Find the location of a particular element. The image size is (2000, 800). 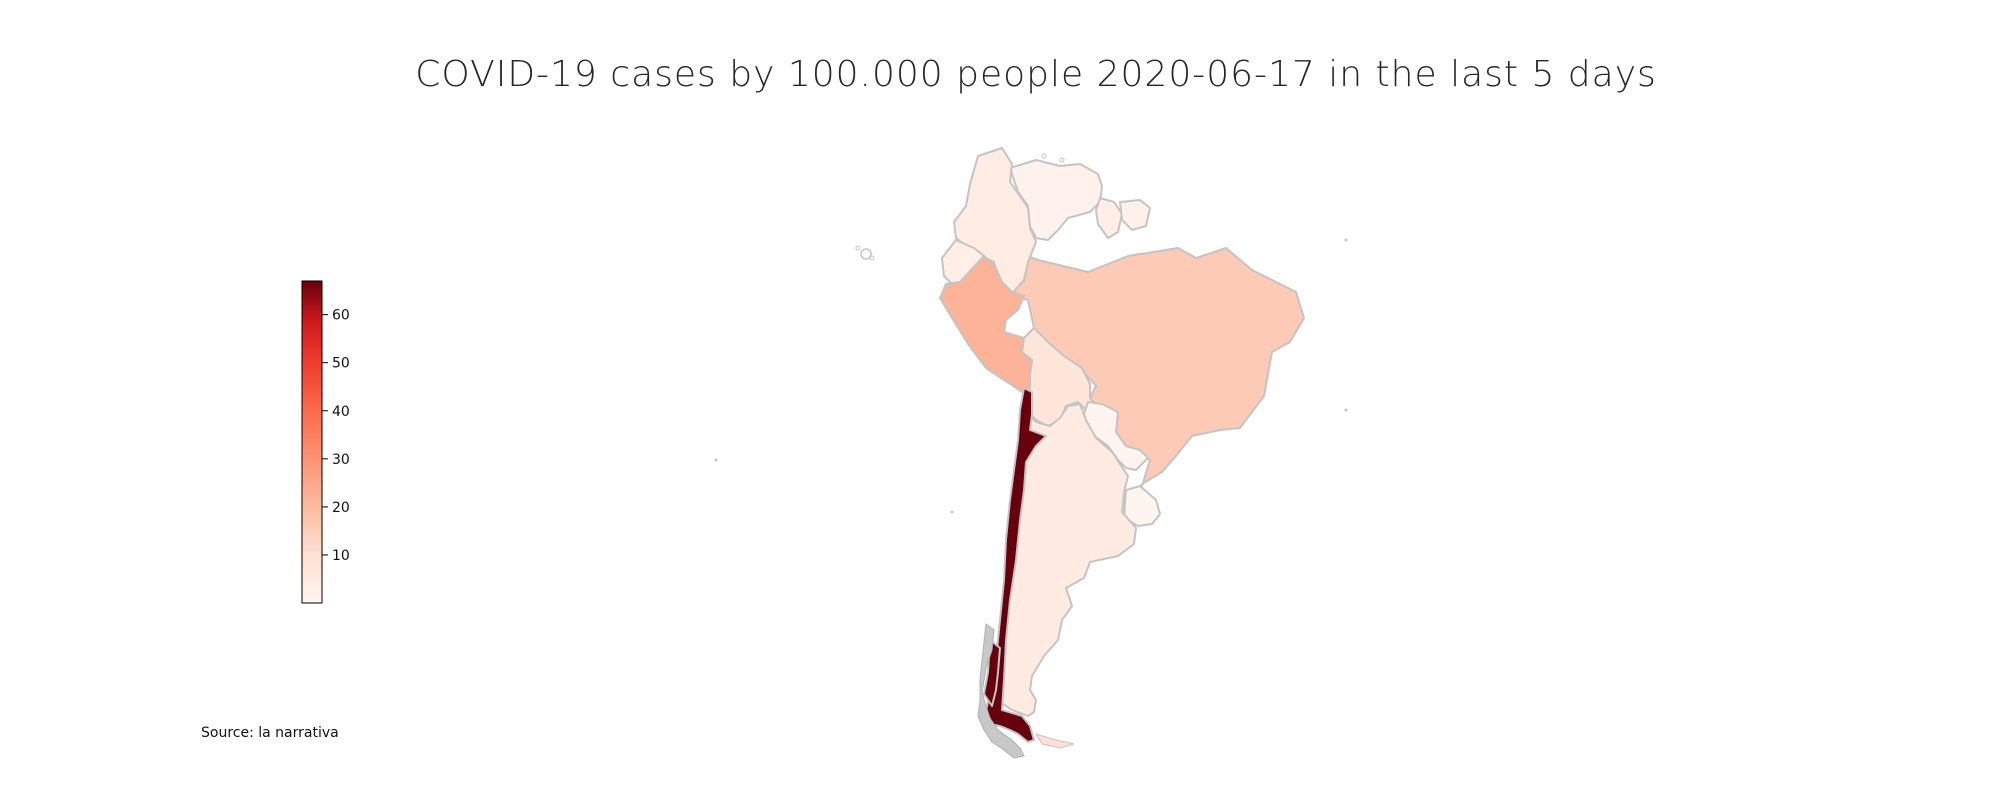

colorbar: 10 20 30 40 50 60 is located at coordinates (325, 442).